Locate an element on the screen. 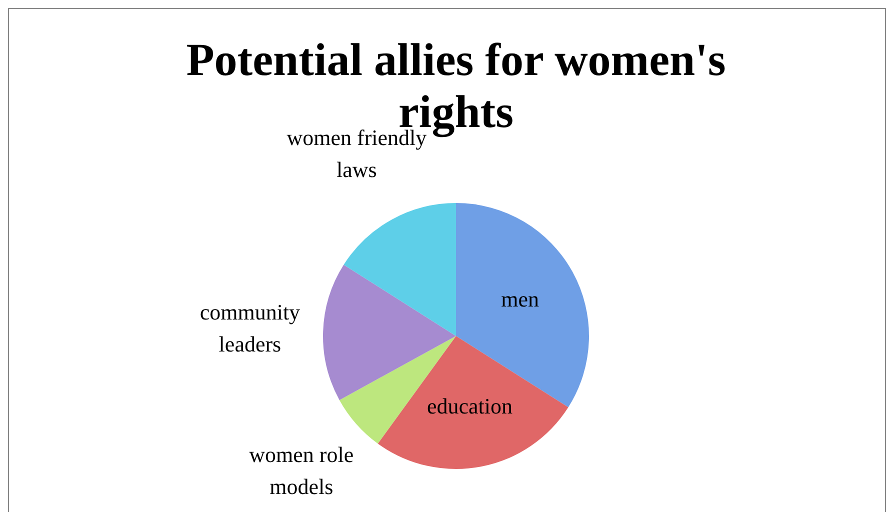 Image resolution: width=890 pixels, height=512 pixels. slice-label: community leaders is located at coordinates (250, 327).